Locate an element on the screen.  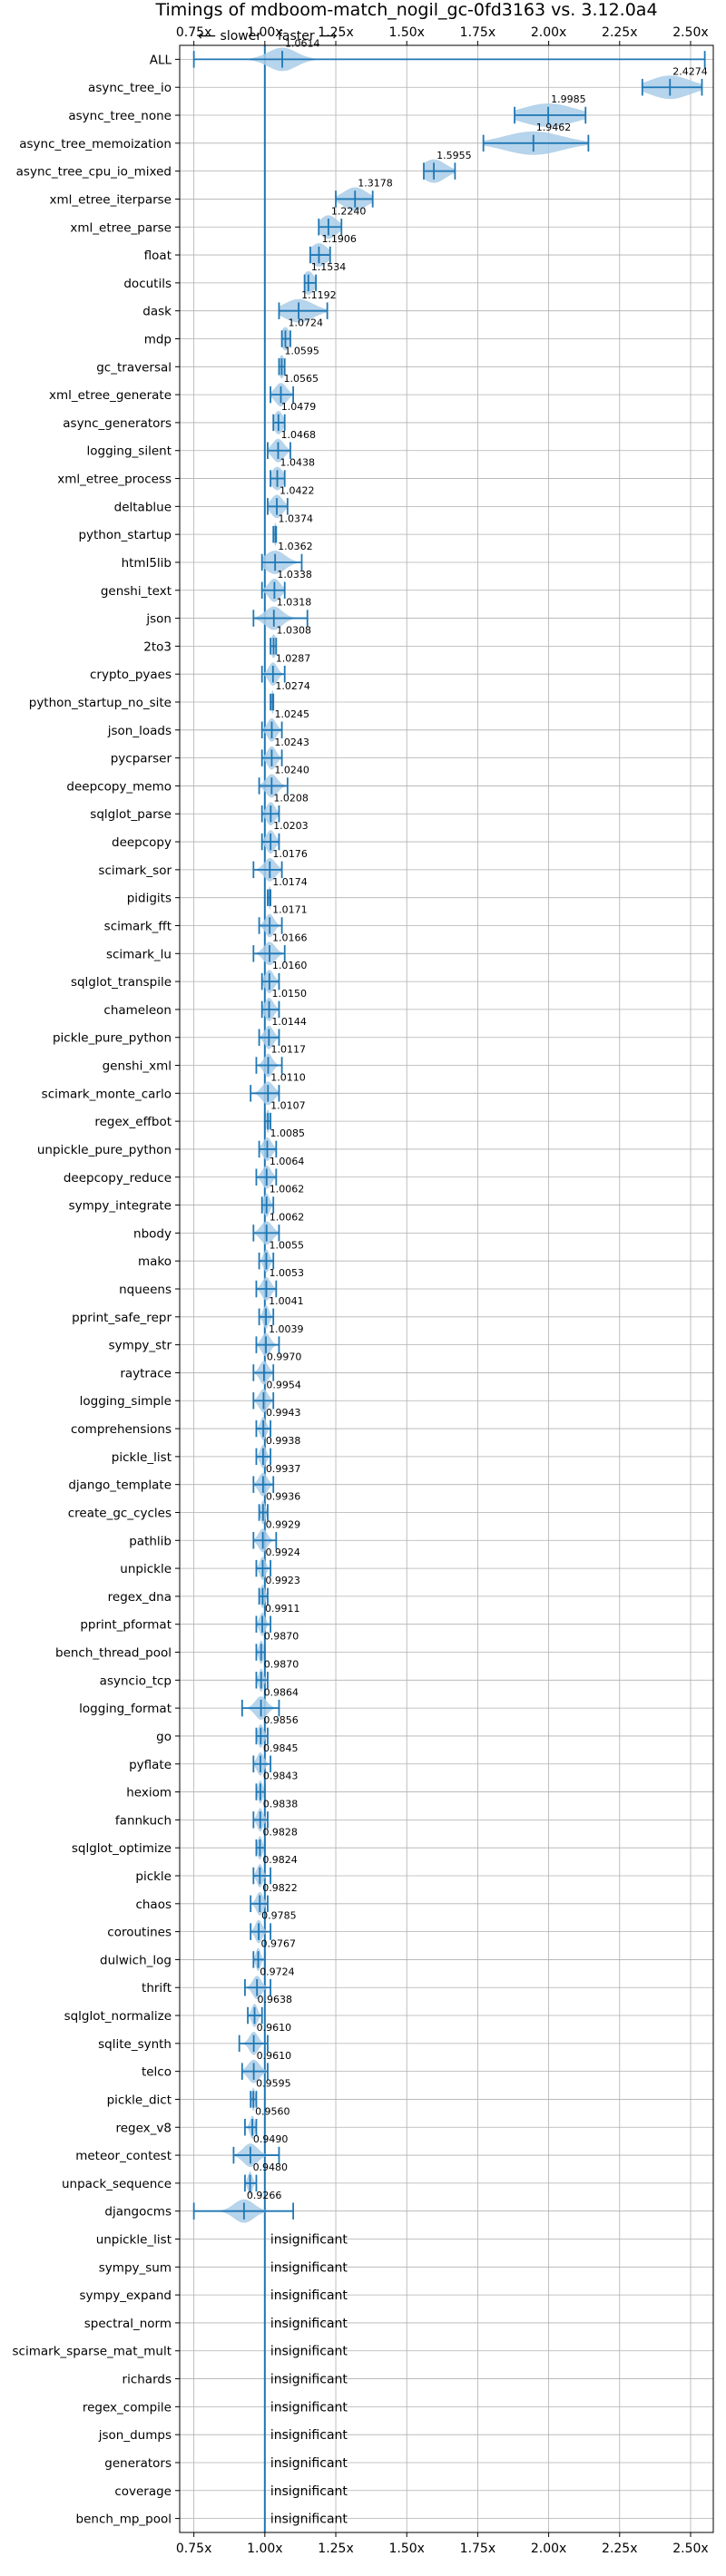
y-tick-label: genshi_text is located at coordinates (136, 591).